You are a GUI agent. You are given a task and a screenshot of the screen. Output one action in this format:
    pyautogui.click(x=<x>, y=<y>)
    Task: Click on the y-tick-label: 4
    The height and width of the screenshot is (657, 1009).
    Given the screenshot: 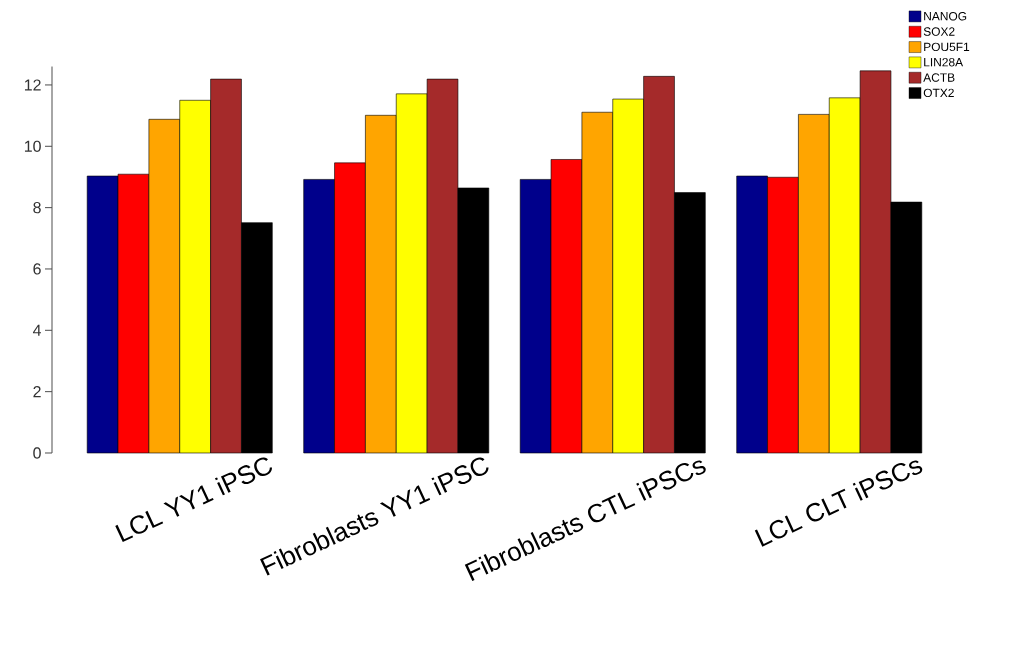 What is the action you would take?
    pyautogui.click(x=37, y=330)
    